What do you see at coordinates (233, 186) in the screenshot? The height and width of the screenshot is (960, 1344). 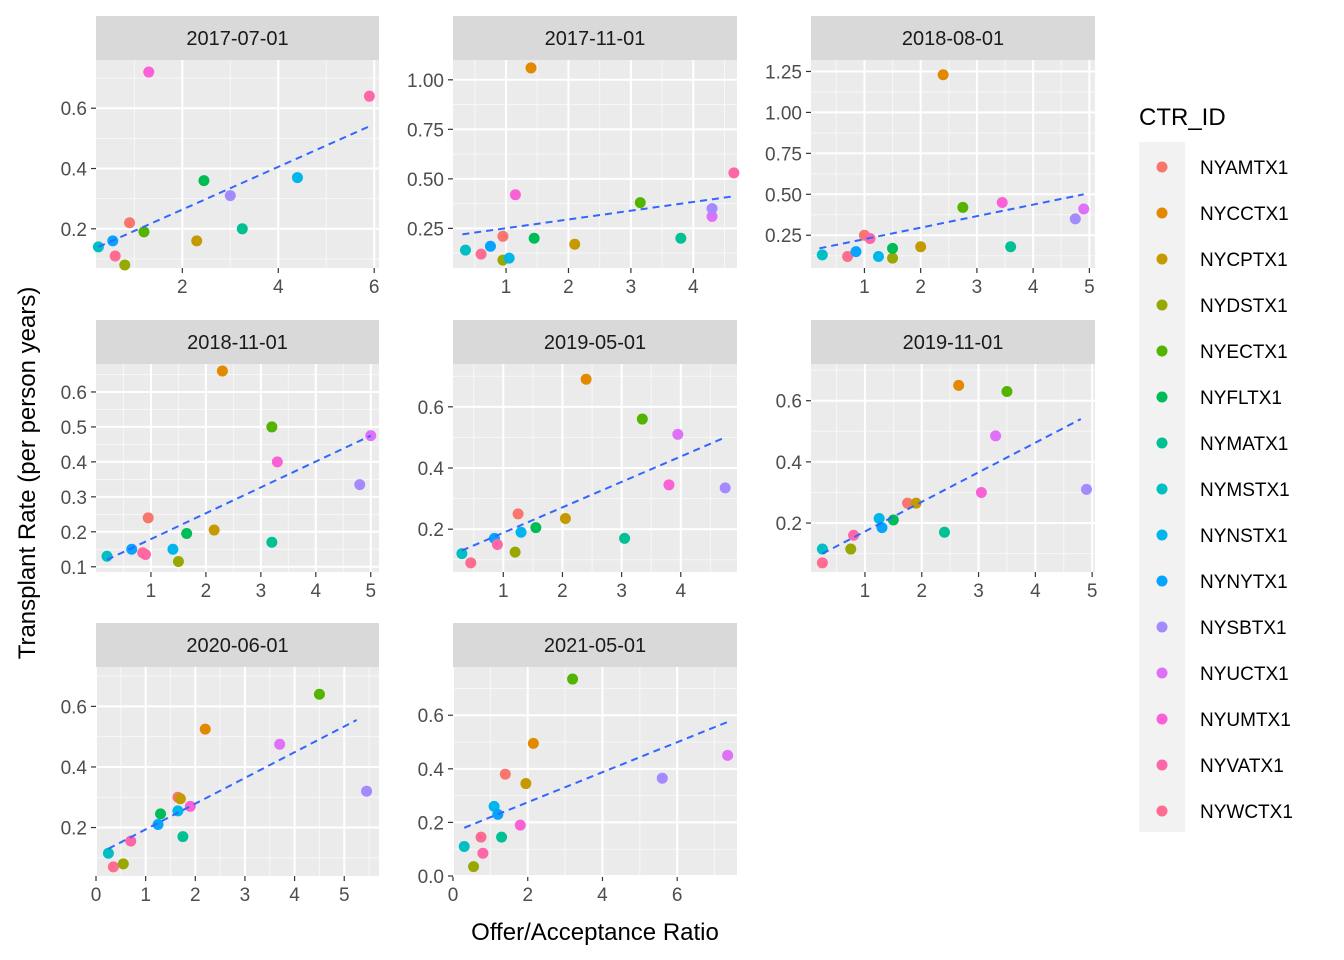 I see `trend-line` at bounding box center [233, 186].